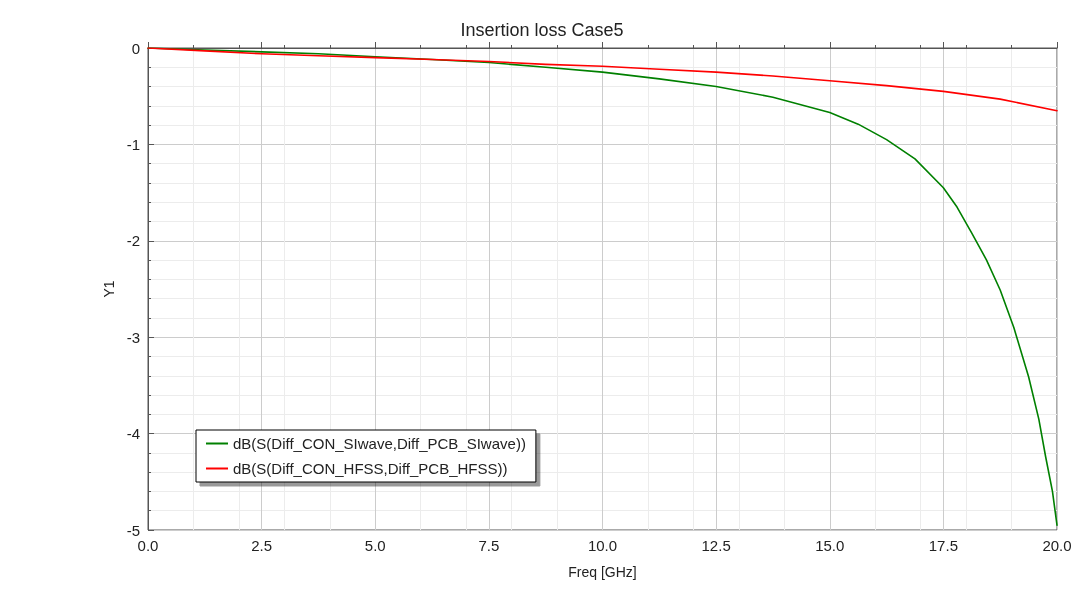  I want to click on legend-label: dB(S(Diff_CON_HFSS,Diff_PCB_HFSS)), so click(370, 468).